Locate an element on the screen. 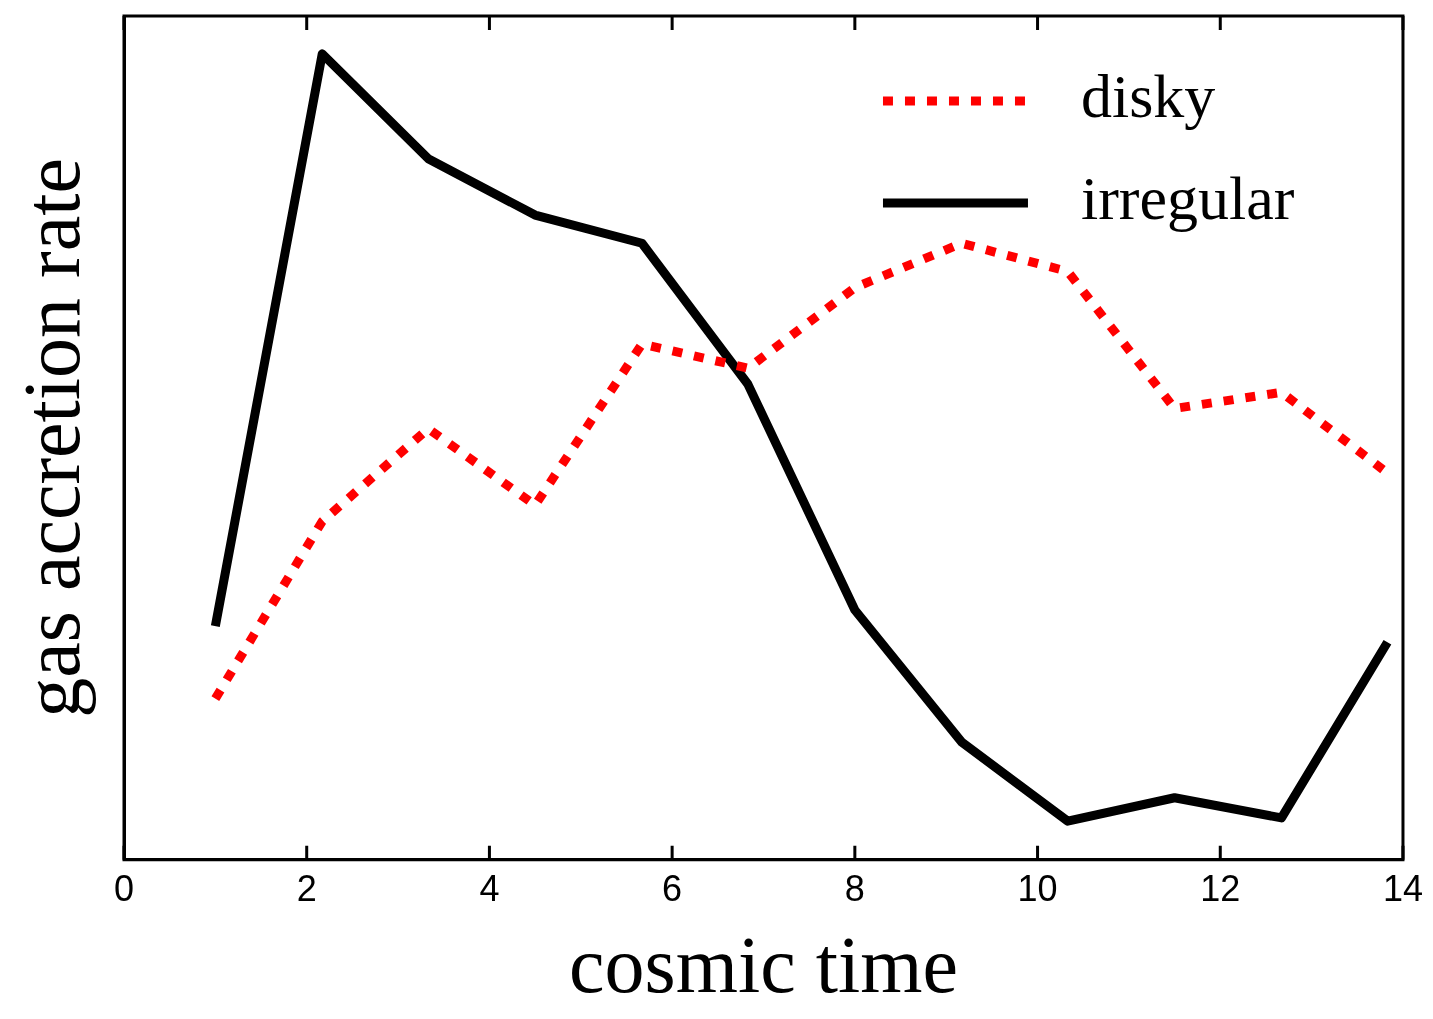 This screenshot has height=1019, width=1433. x-tick-label: 14 is located at coordinates (1402, 889).